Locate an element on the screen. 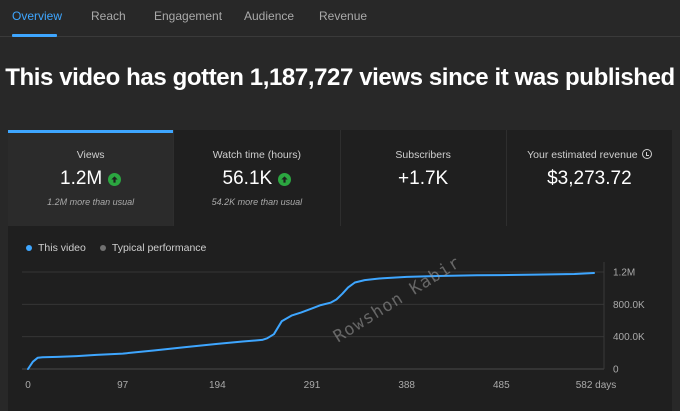 Image resolution: width=680 pixels, height=411 pixels. metric-comparison: 1.2M more than usual is located at coordinates (91, 202).